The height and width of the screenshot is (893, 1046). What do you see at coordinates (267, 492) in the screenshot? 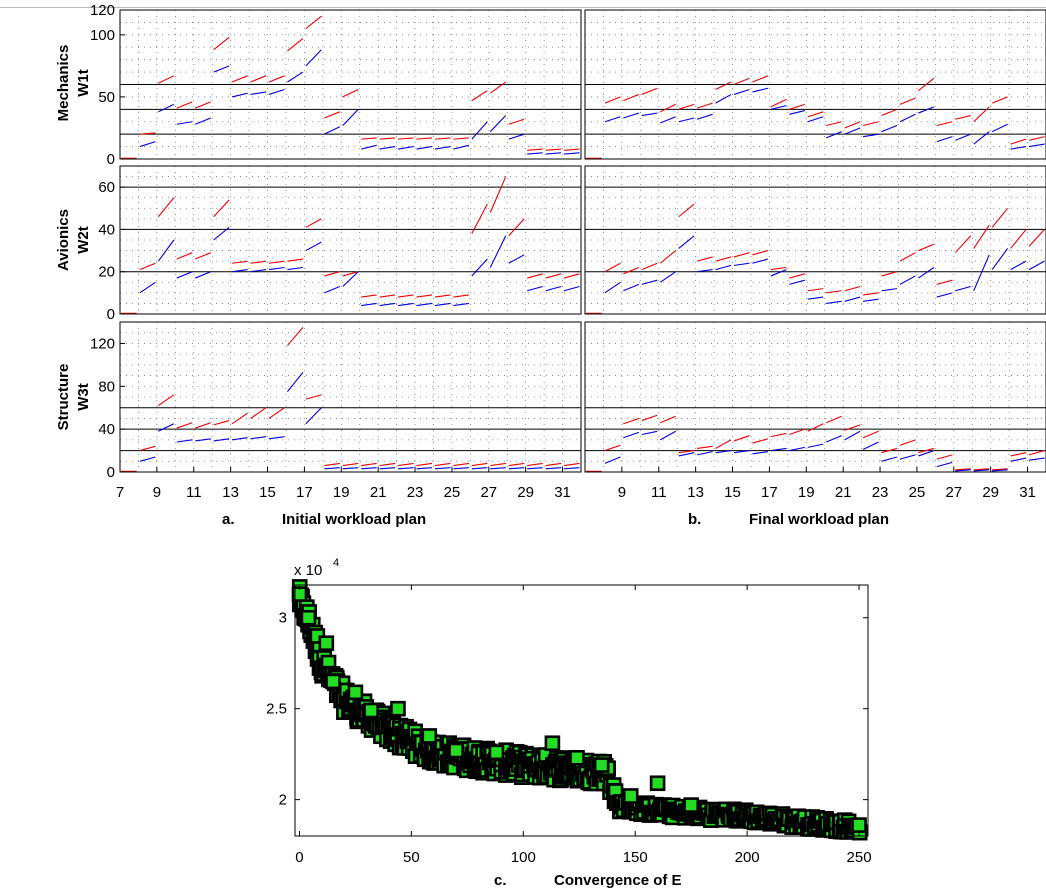
I see `x-tick-label: 15` at bounding box center [267, 492].